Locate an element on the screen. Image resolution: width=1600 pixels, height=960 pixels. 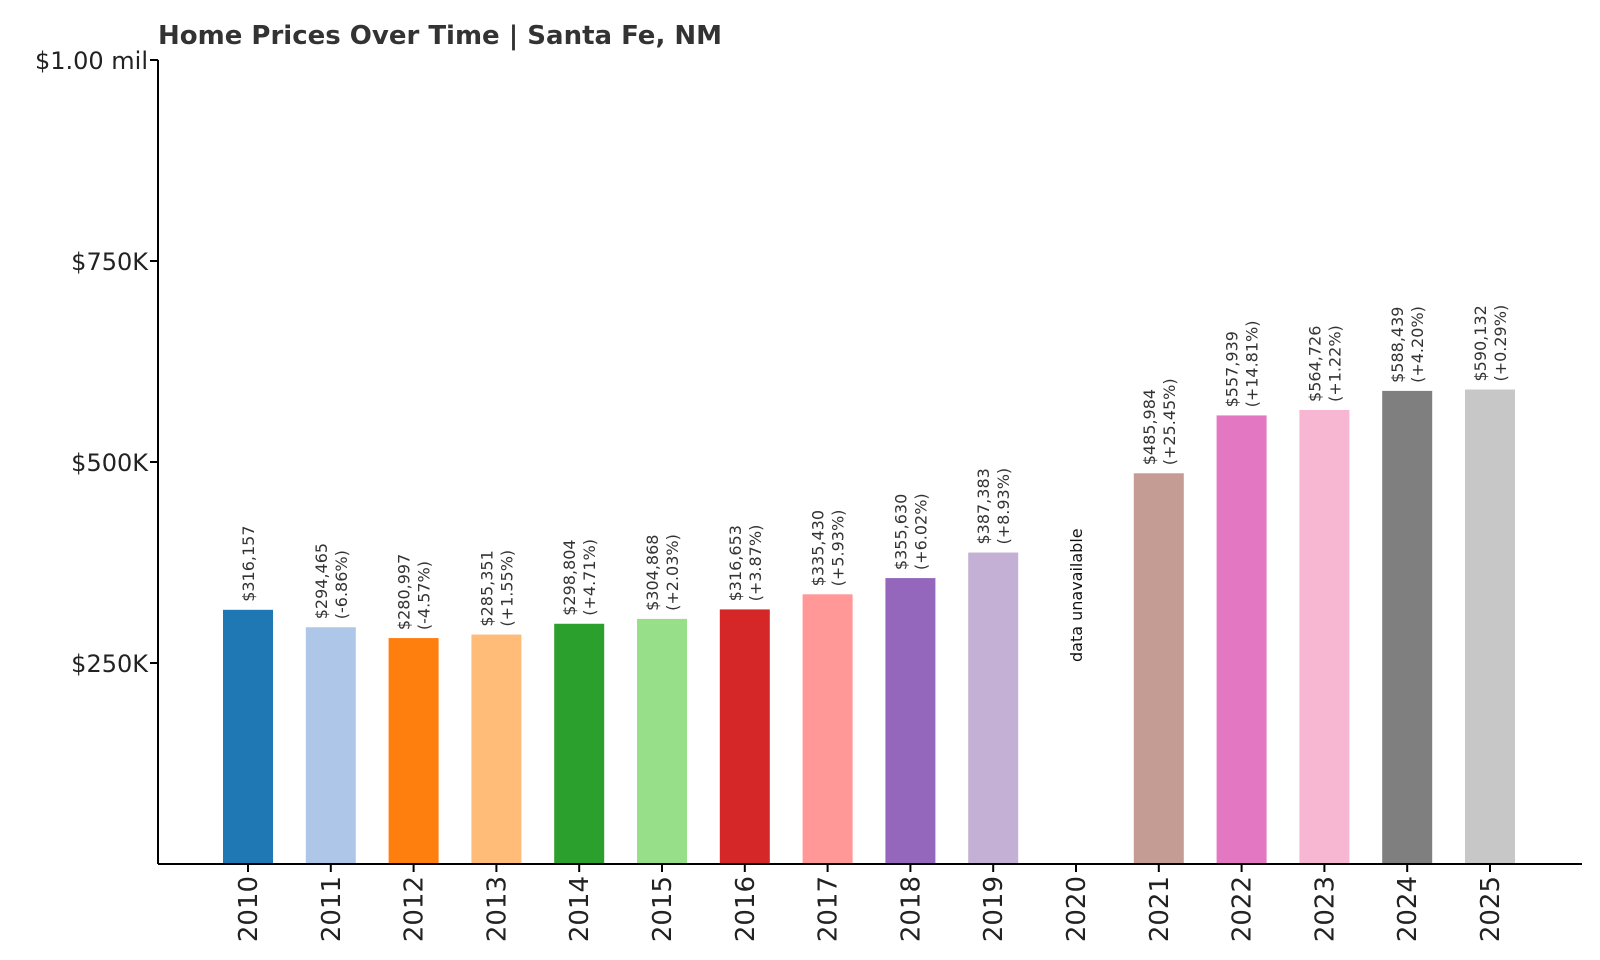
value-label: $298,804 is located at coordinates (569, 577).